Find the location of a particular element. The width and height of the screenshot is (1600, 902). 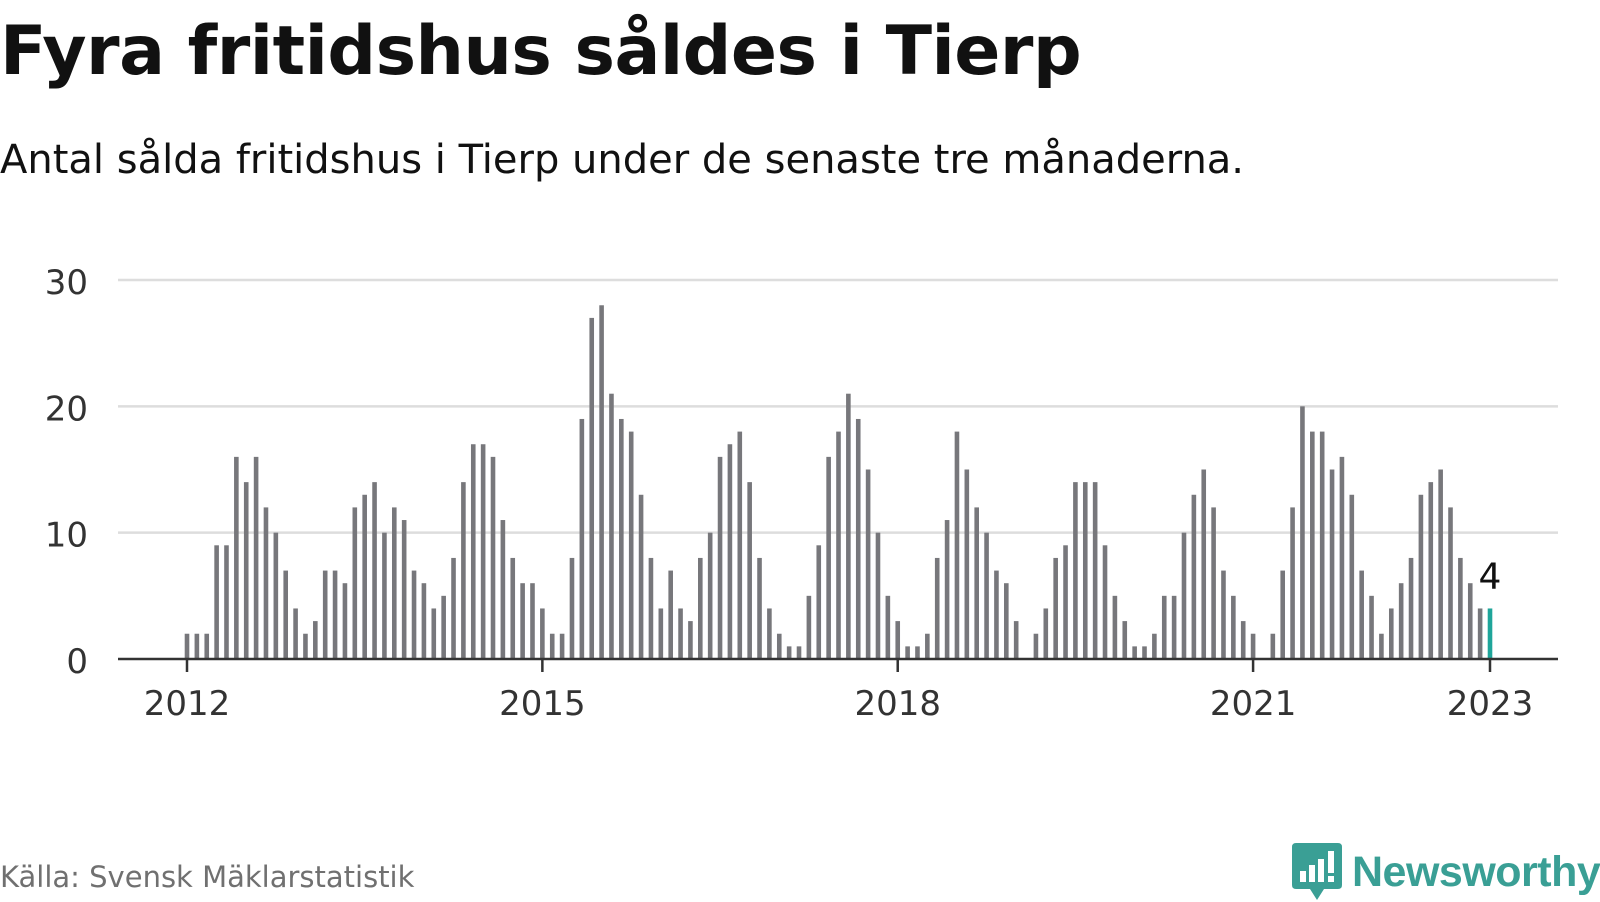

data-label-latest: 4 is located at coordinates (1490, 576).